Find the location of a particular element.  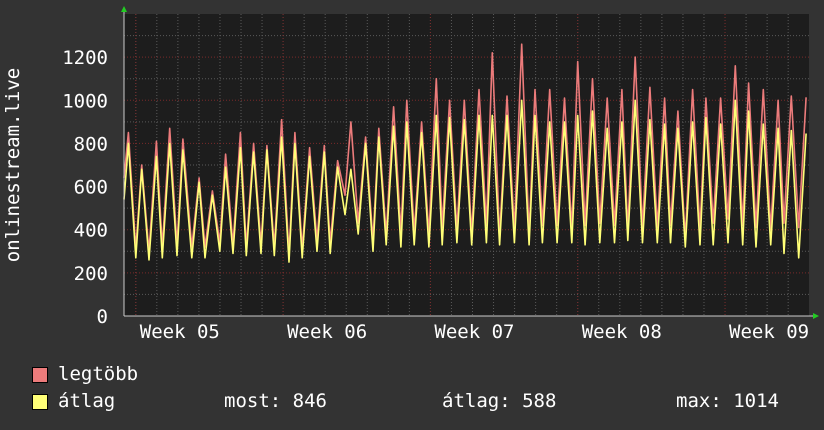

y-tick-label: 0 is located at coordinates (102, 317).